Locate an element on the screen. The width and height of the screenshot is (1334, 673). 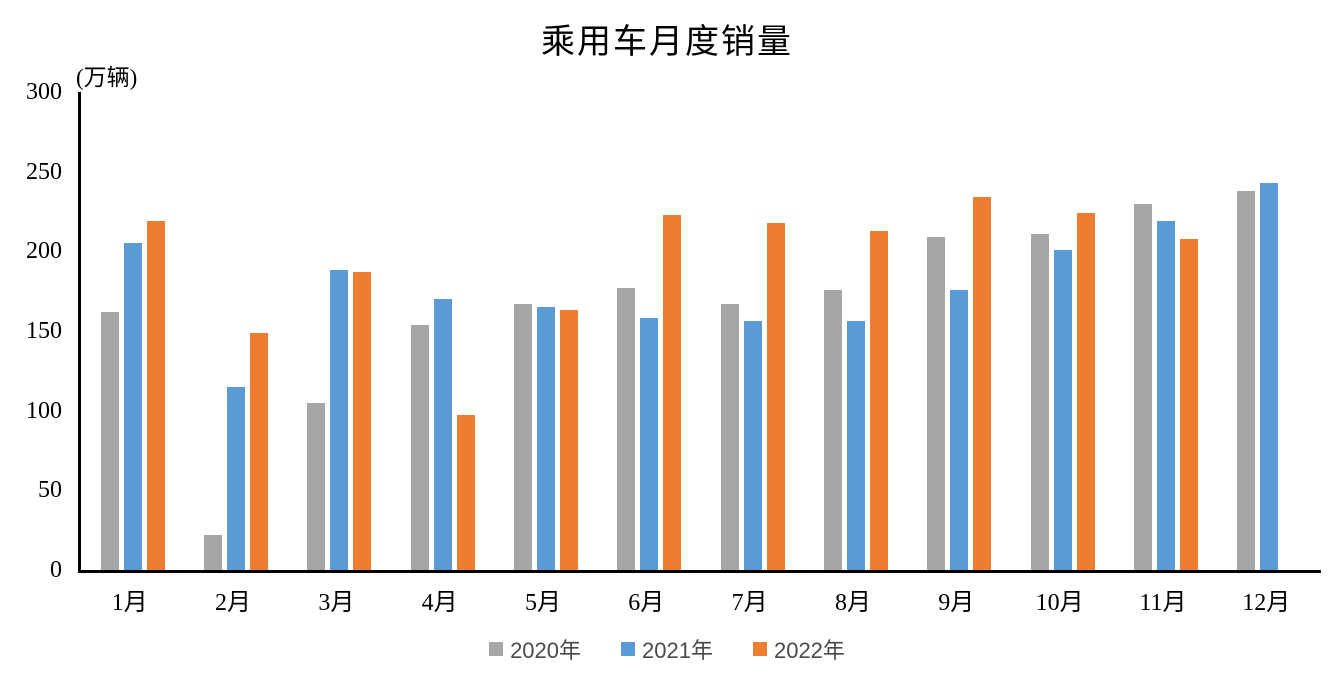
bar-2020年-7月 is located at coordinates (729, 436).